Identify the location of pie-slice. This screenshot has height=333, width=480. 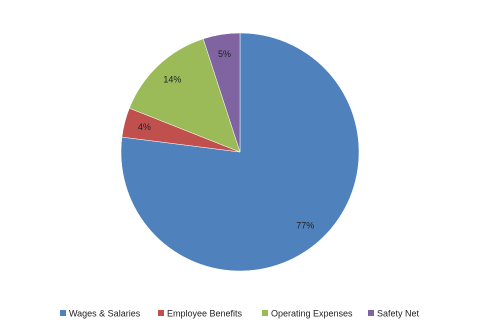
(221, 92).